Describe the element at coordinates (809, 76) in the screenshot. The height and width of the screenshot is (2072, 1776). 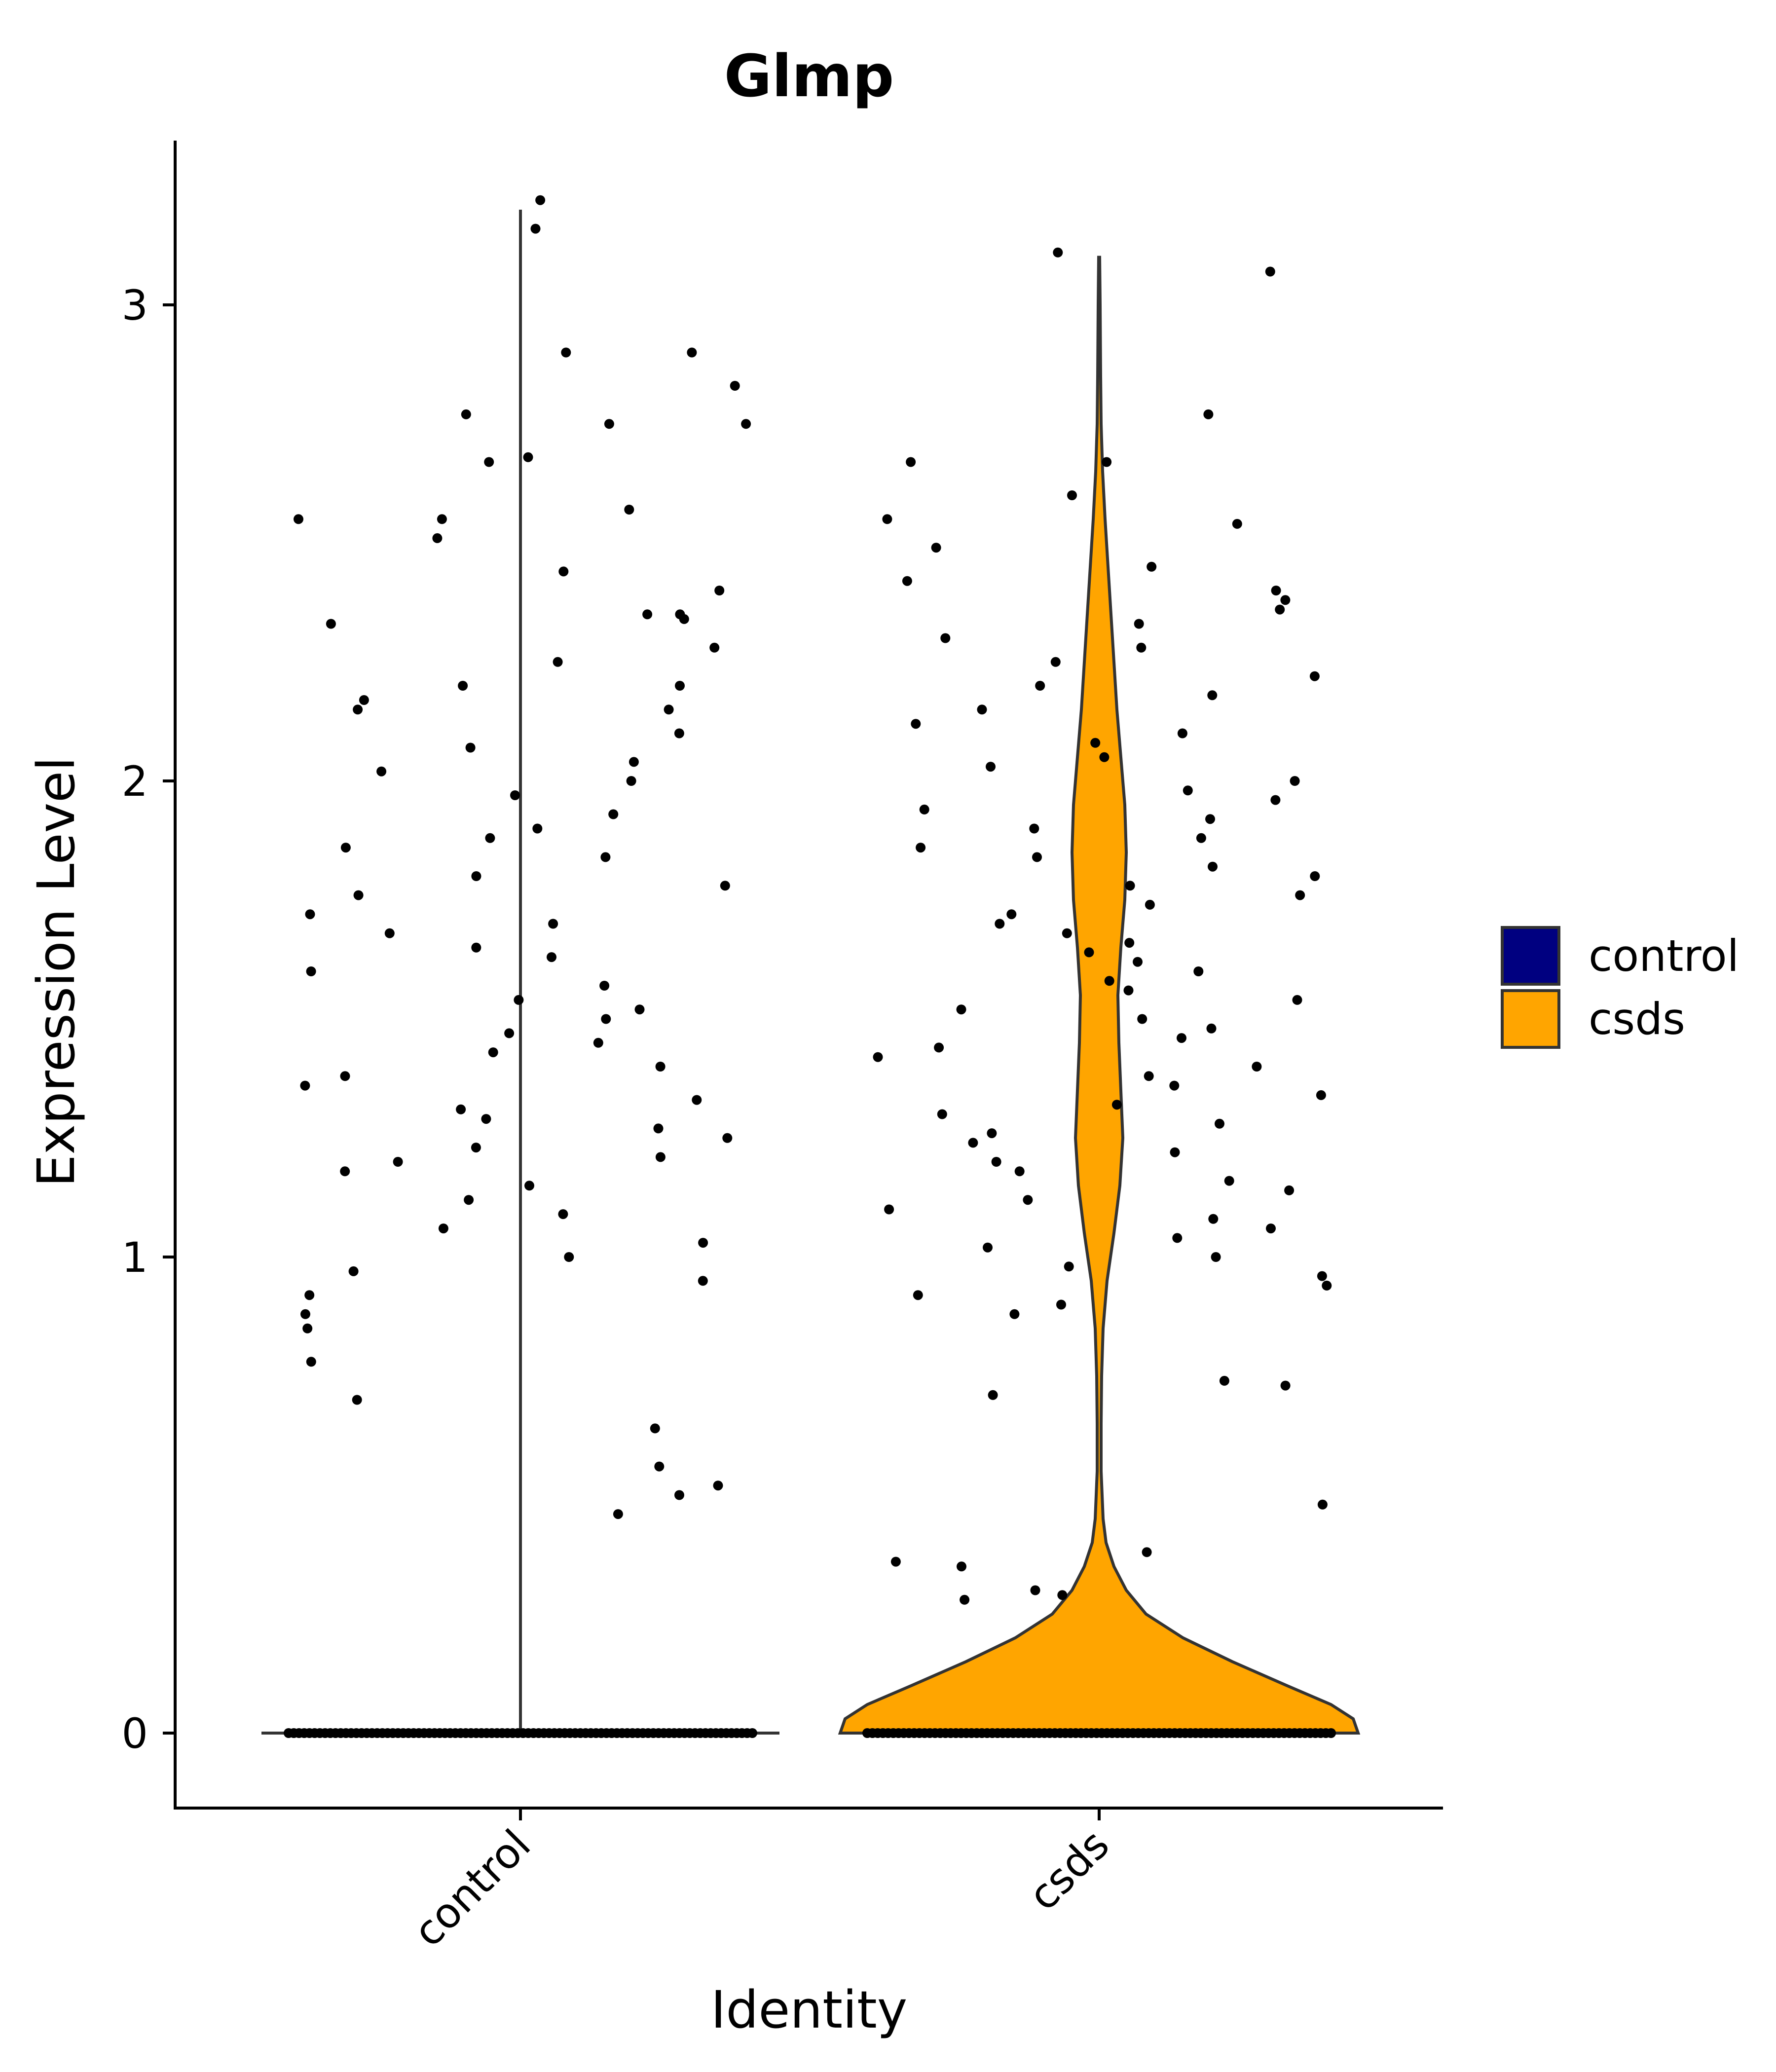
I see `chart-title: Glmp` at that location.